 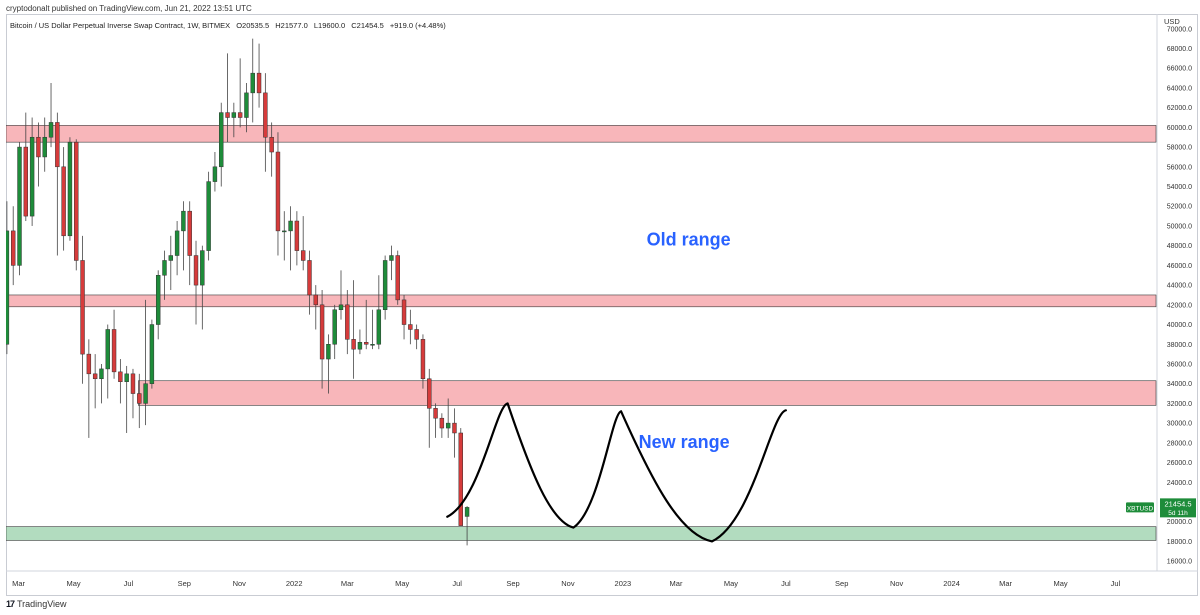 I want to click on tradingview-brand: TradingView, so click(x=42, y=604).